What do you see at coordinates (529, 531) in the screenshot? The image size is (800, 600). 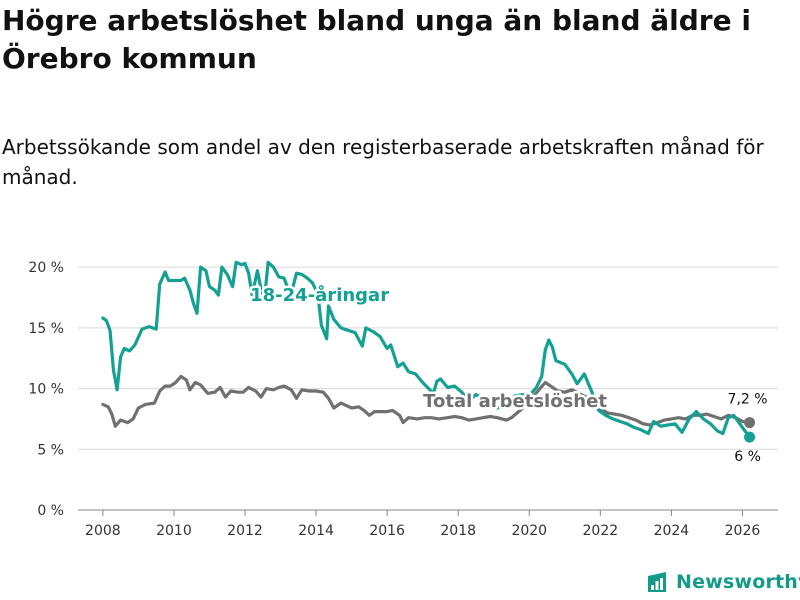 I see `x-tick-label: 2020` at bounding box center [529, 531].